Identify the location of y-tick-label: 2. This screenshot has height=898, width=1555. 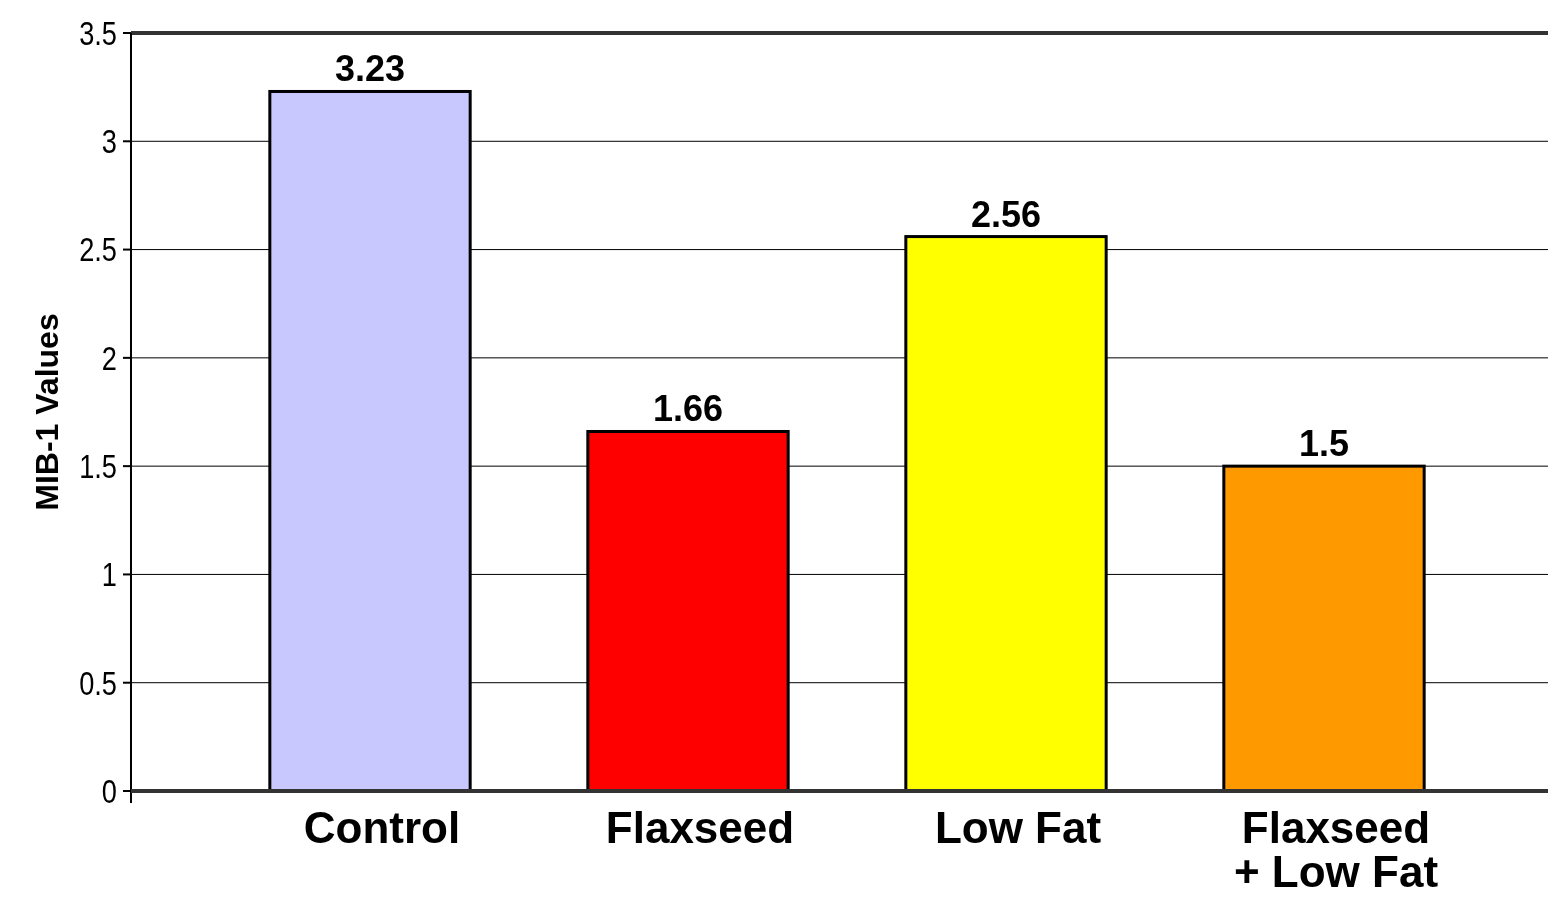
(109, 358).